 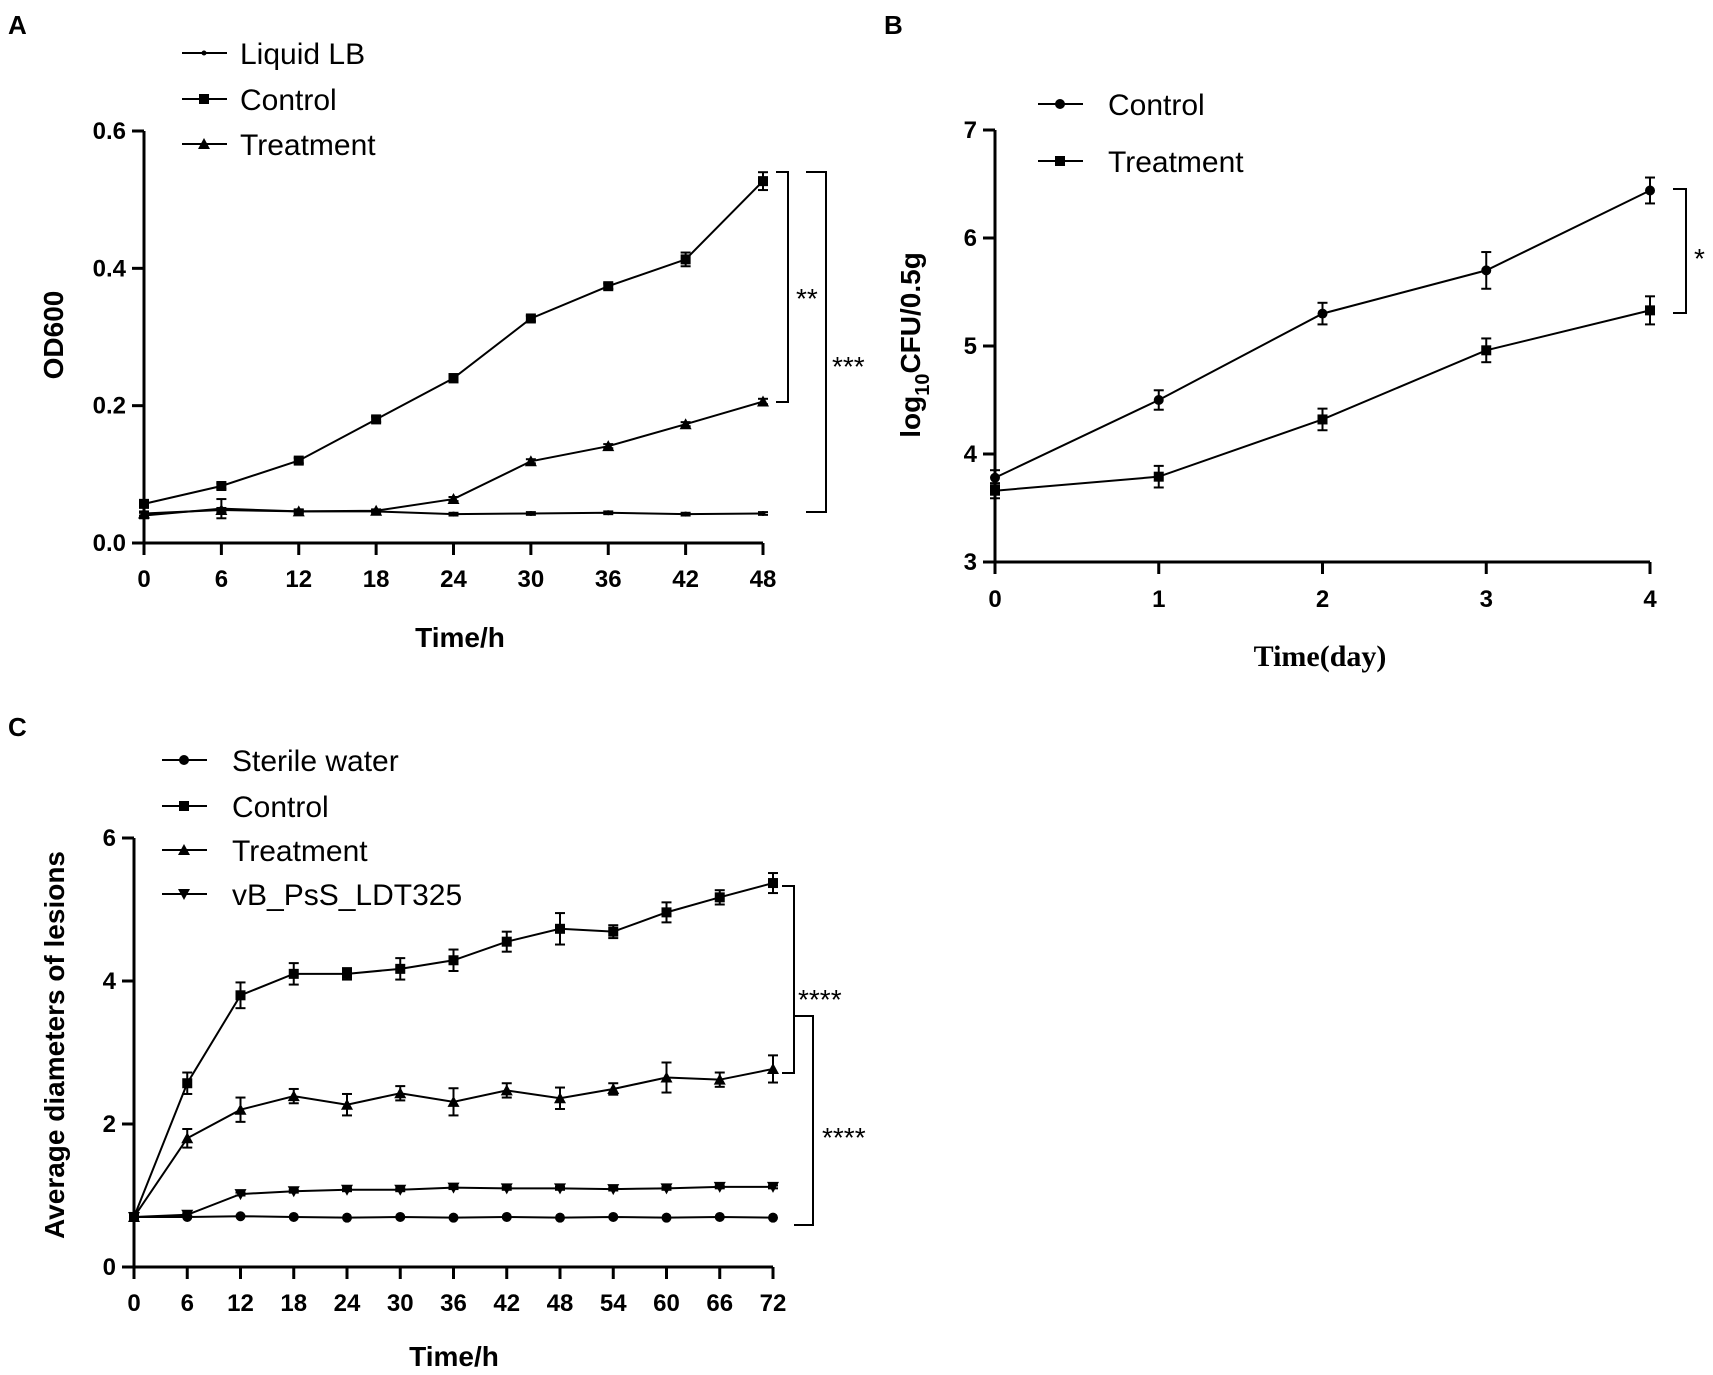 What do you see at coordinates (1322, 397) in the screenshot?
I see `panel-b-series-treatment` at bounding box center [1322, 397].